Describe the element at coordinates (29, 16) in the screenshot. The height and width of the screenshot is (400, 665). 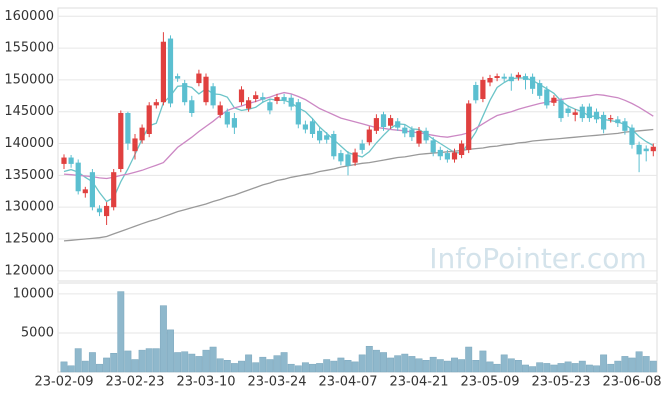
I see `y-tick-label: 160000` at that location.